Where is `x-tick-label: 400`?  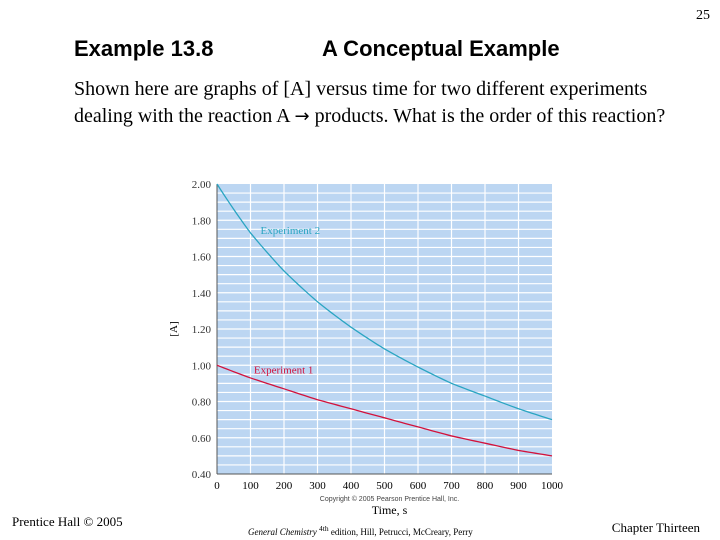 x-tick-label: 400 is located at coordinates (351, 486).